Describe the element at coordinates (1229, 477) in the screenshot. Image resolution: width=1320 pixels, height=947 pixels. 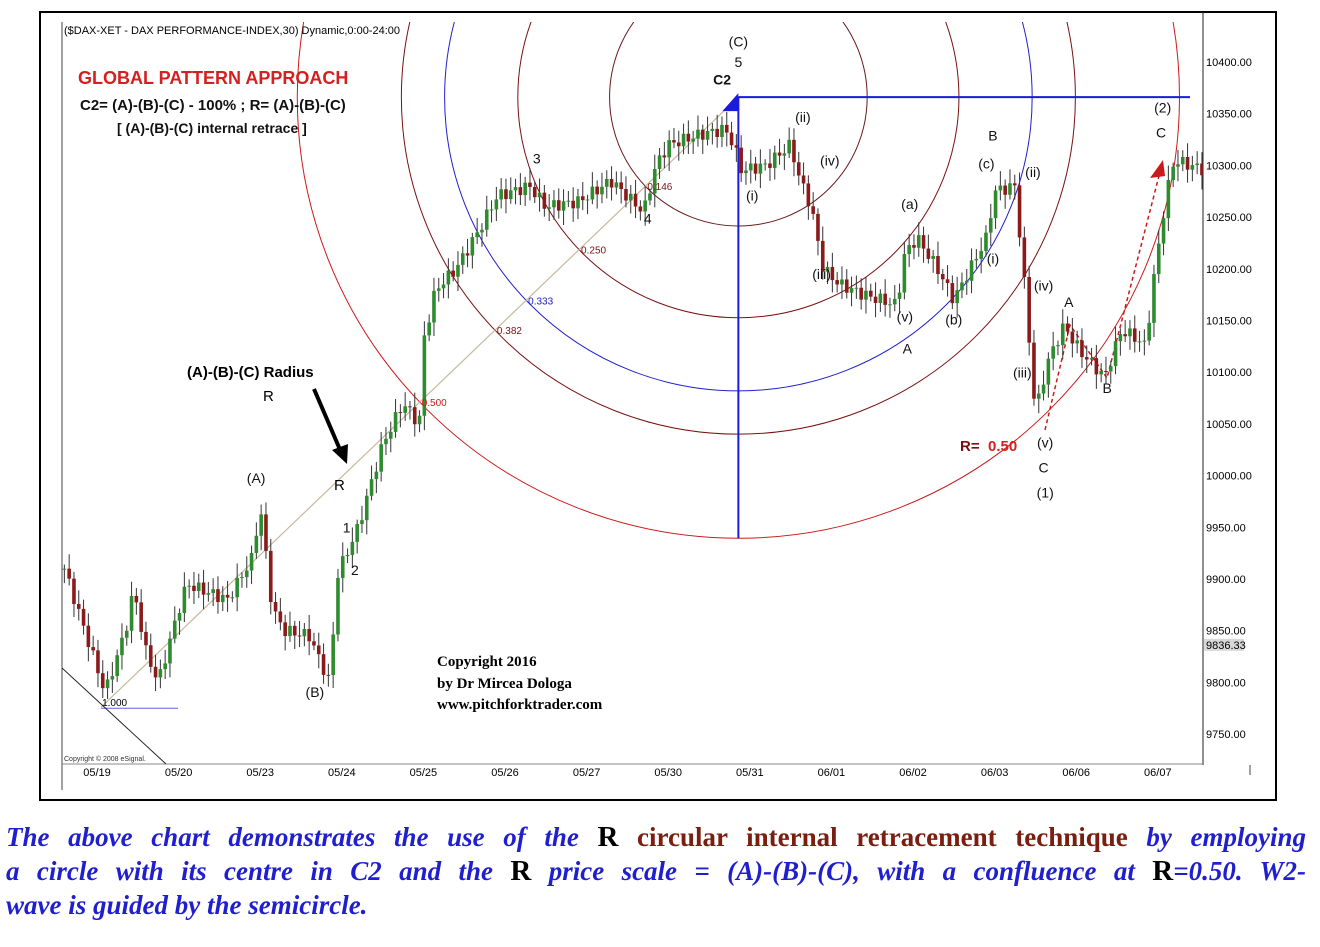
I see `price-tick-label: 10000.00` at that location.